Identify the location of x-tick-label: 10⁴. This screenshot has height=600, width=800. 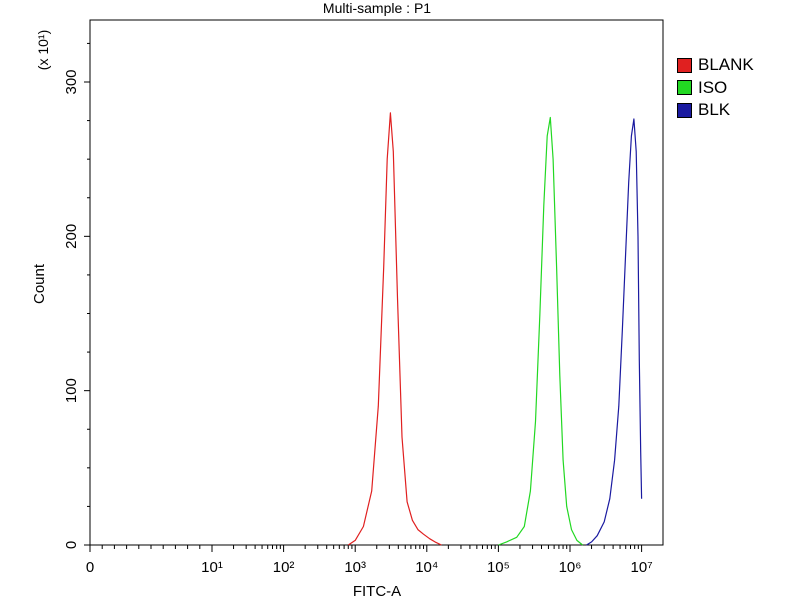
(426, 567).